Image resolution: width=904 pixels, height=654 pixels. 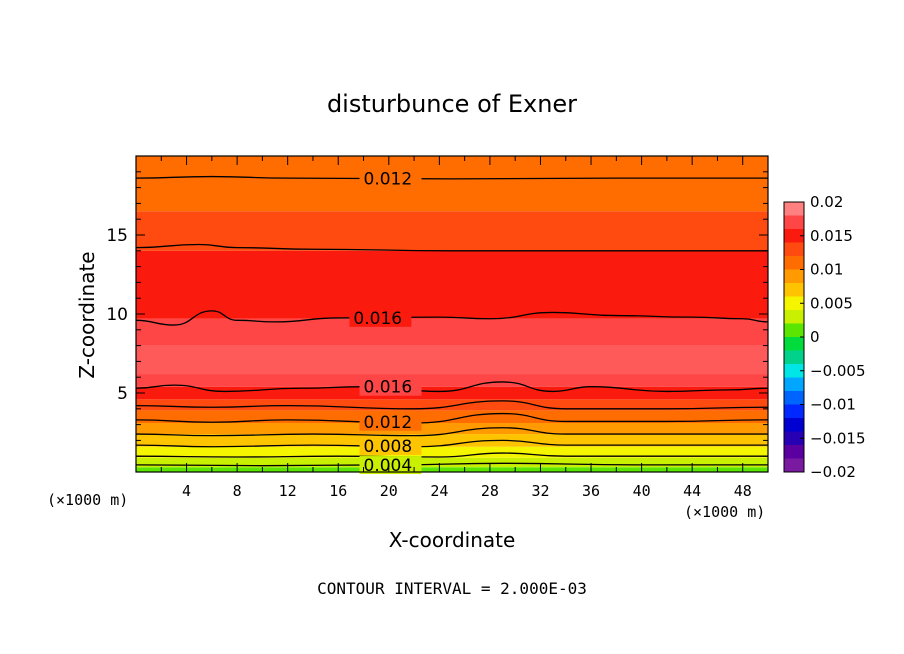 What do you see at coordinates (833, 472) in the screenshot?
I see `colorbar-label-8: −0.02` at bounding box center [833, 472].